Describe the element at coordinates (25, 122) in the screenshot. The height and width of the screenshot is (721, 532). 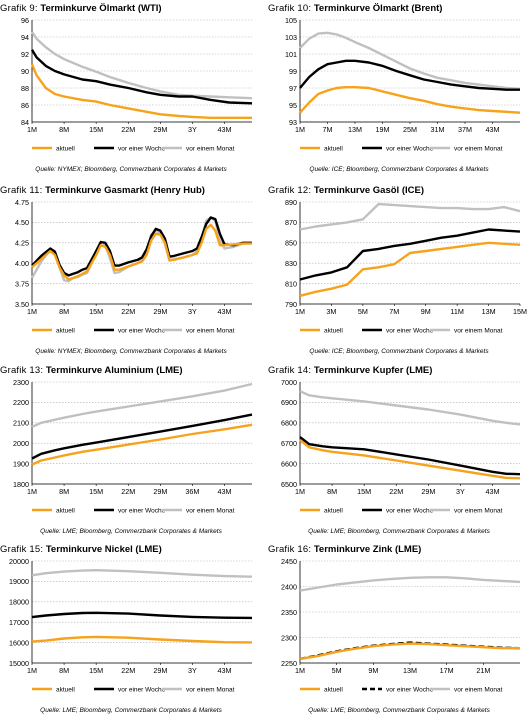
I see `y-tick-label: 84` at that location.